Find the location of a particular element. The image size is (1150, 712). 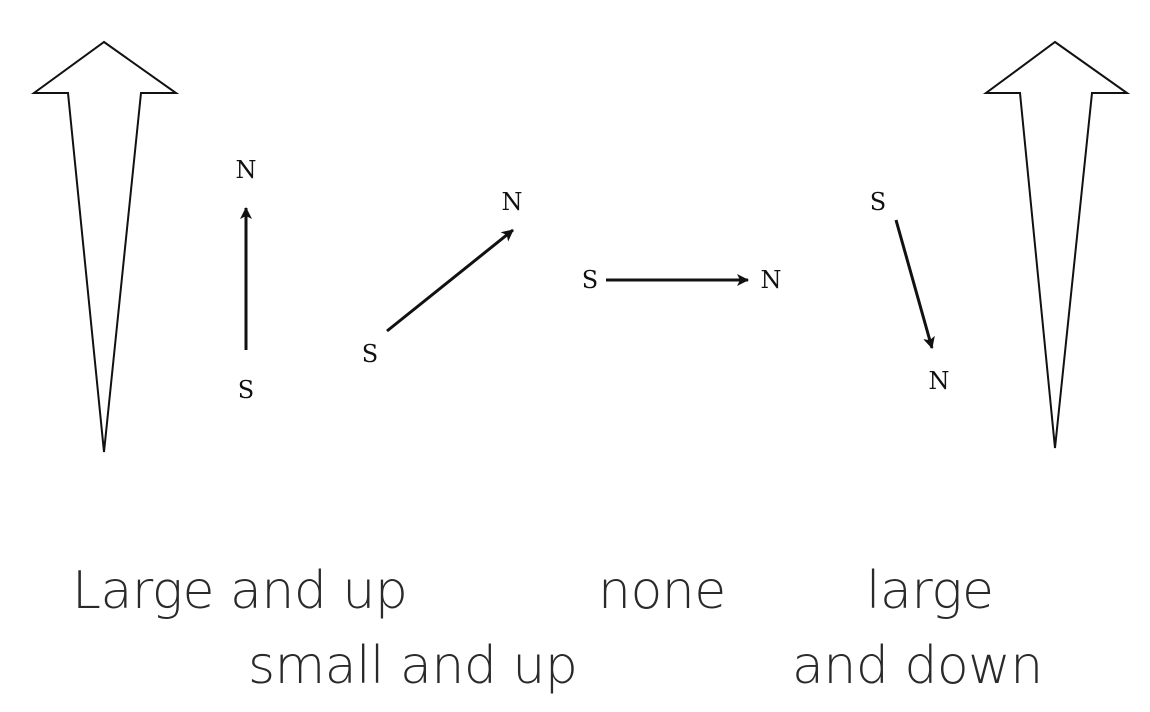

caption-small-and-up: small and up is located at coordinates (413, 666).